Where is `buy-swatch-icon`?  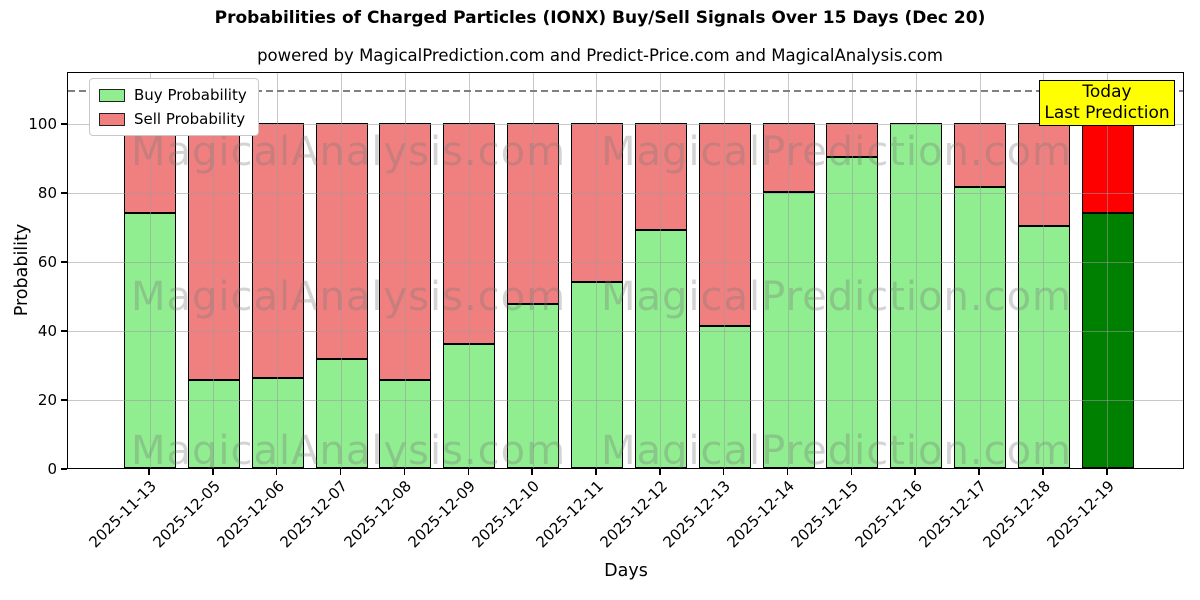
buy-swatch-icon is located at coordinates (112, 95).